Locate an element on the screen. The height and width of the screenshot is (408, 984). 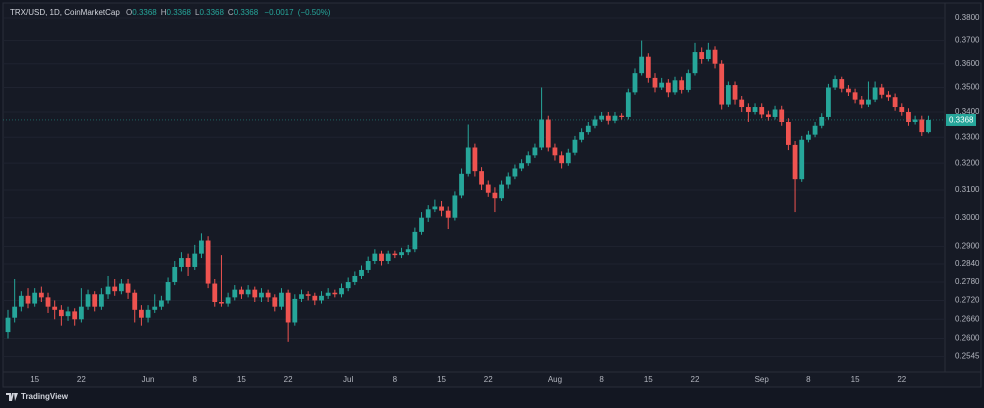
x-tick-label: Jul is located at coordinates (348, 379).